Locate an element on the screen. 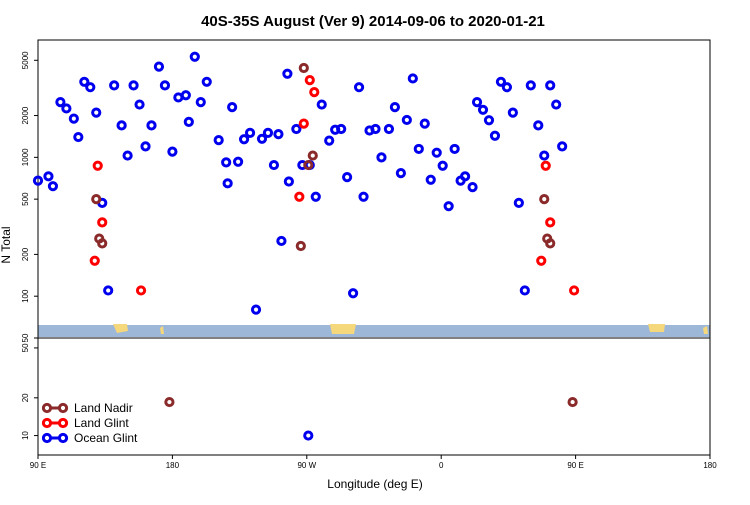  series-land-nadir is located at coordinates (371, 402).